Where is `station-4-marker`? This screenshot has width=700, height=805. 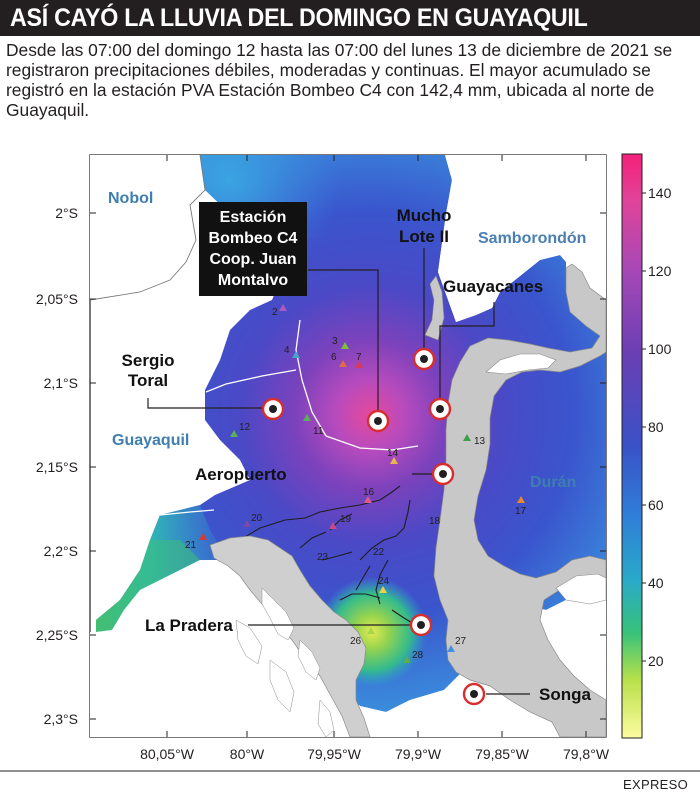
station-4-marker is located at coordinates (296, 354).